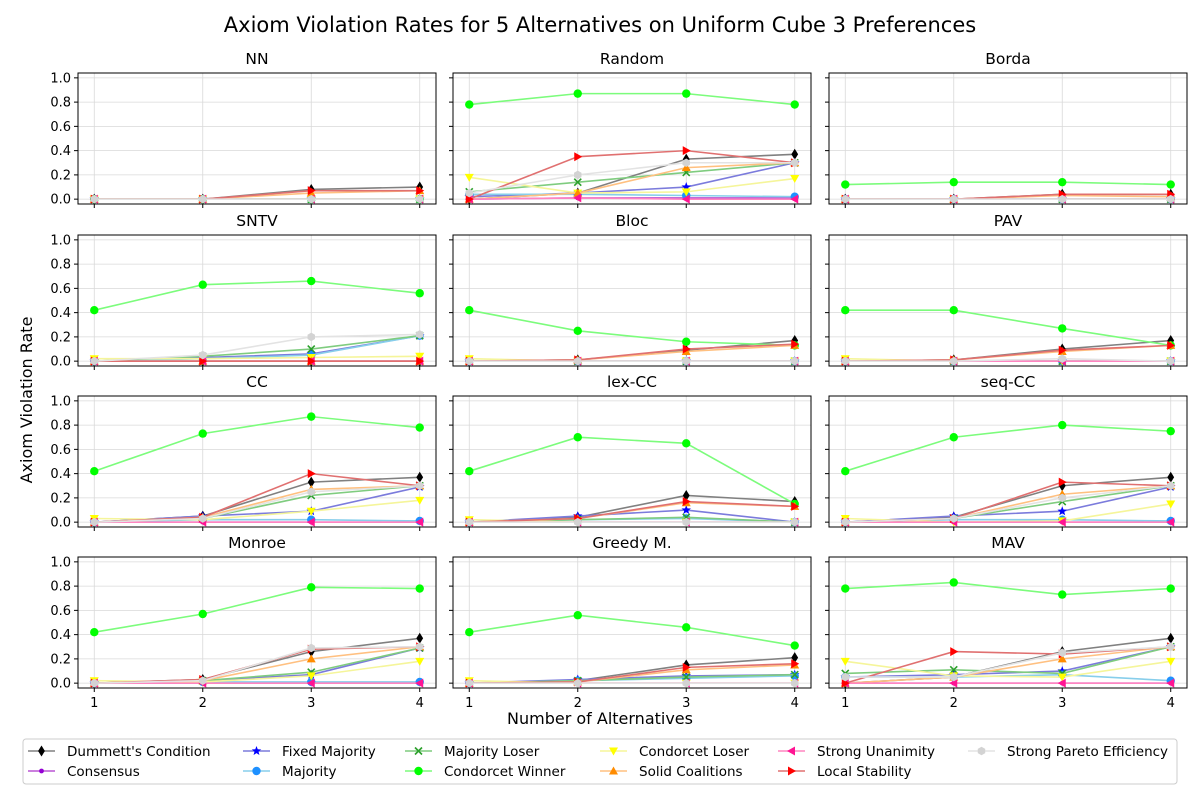 The height and width of the screenshot is (800, 1200). I want to click on grid, so click(632, 622).